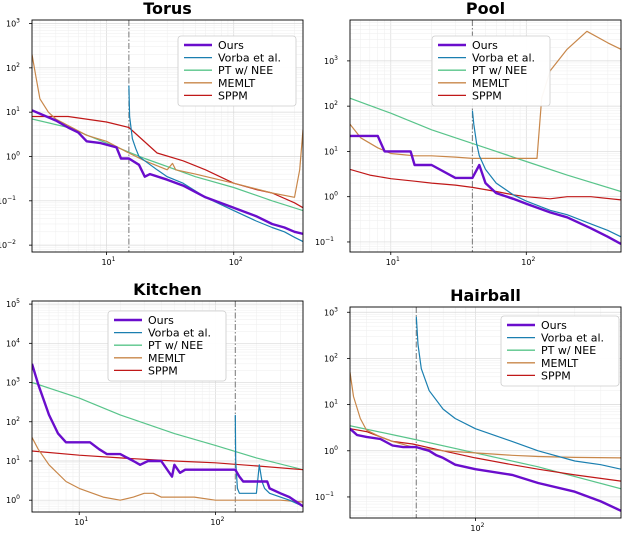 Image resolution: width=622 pixels, height=550 pixels. Describe the element at coordinates (485, 295) in the screenshot. I see `panel-title: Hairball` at that location.